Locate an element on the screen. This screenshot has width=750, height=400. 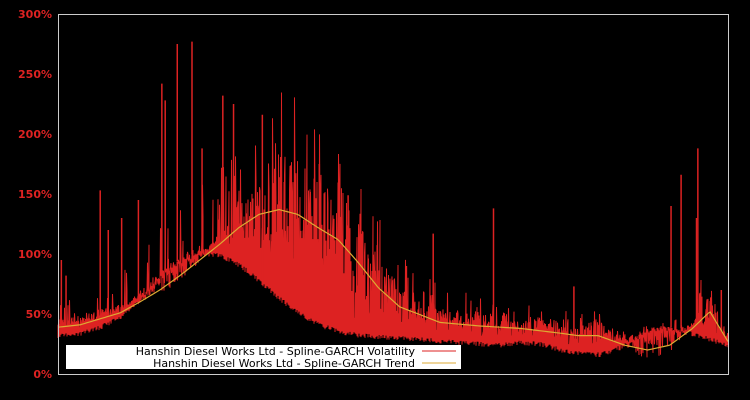
y-tick-50: 50% is located at coordinates (39, 314).